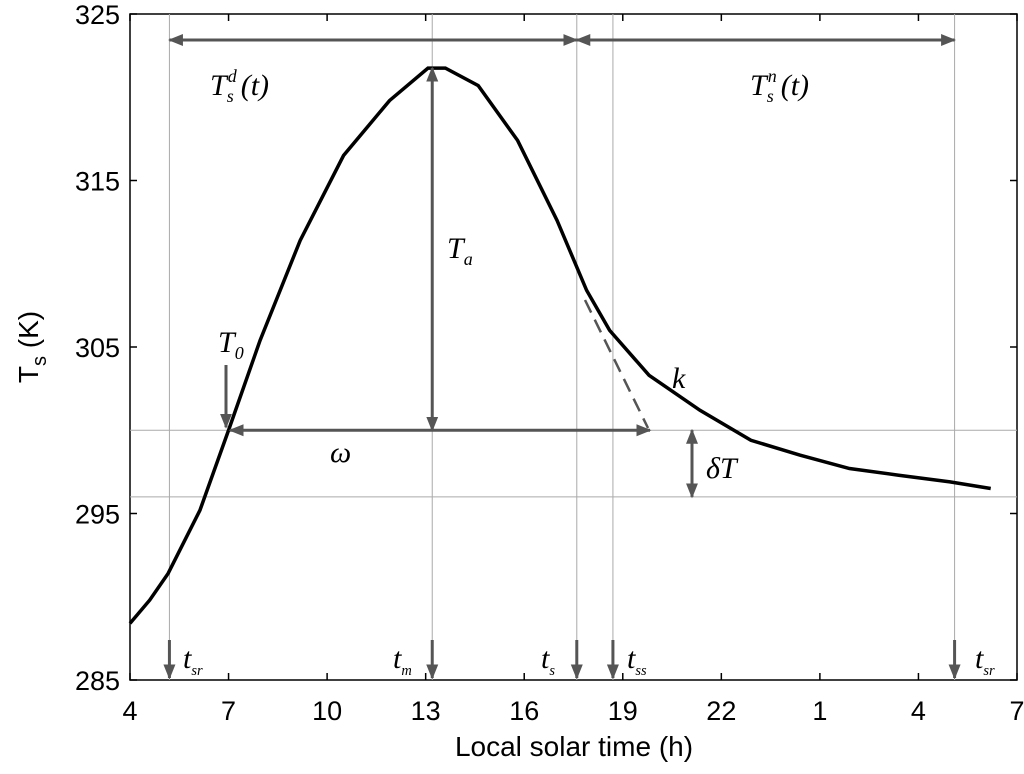 The image size is (1024, 774). I want to click on x-axis-label: Local solar time (h), so click(574, 746).